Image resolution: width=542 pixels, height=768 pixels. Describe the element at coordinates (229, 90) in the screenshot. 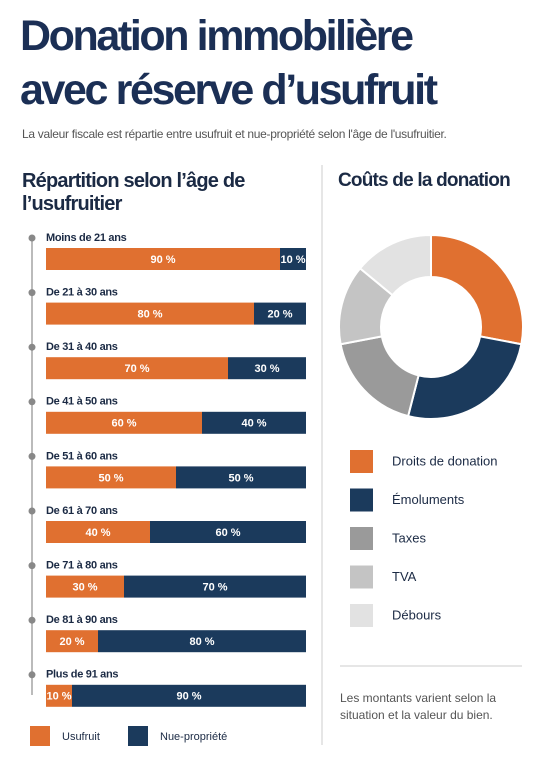

I see `title-line: avec réserve d’usufruit` at that location.